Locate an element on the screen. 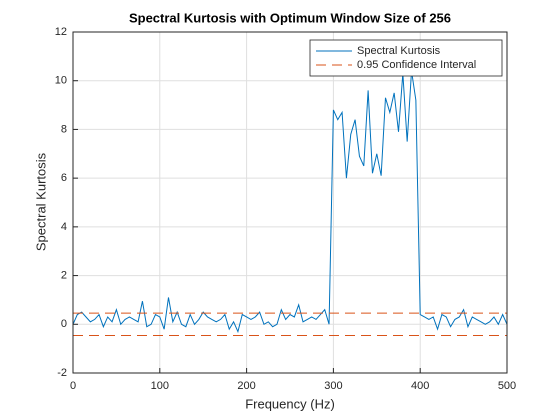  x-tick-label: 400 is located at coordinates (420, 386).